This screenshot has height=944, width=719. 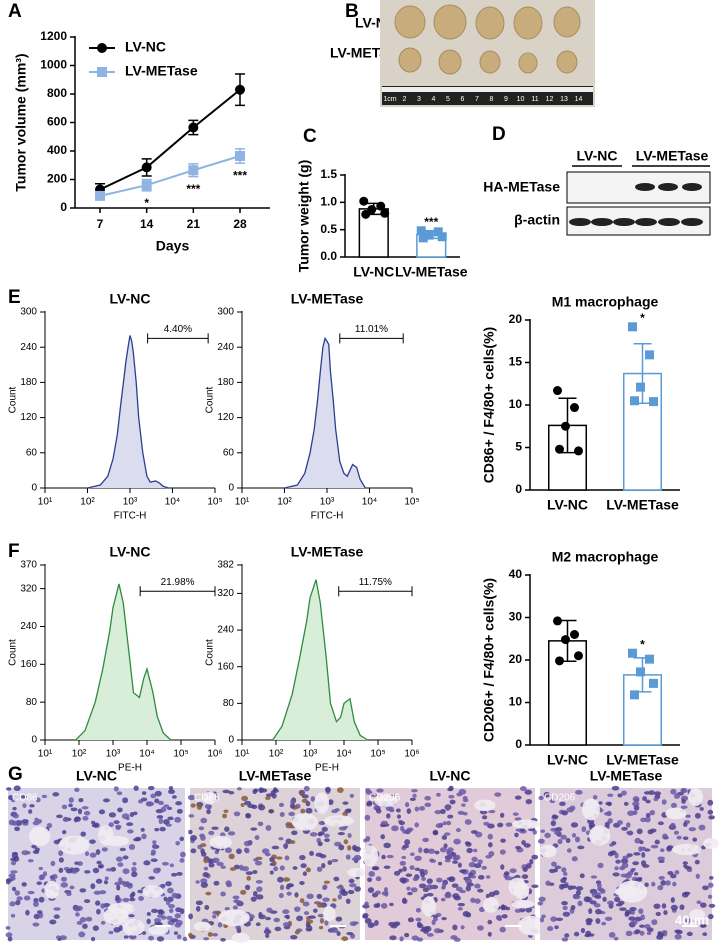 What do you see at coordinates (100, 224) in the screenshot?
I see `x-tick-label: 7` at bounding box center [100, 224].